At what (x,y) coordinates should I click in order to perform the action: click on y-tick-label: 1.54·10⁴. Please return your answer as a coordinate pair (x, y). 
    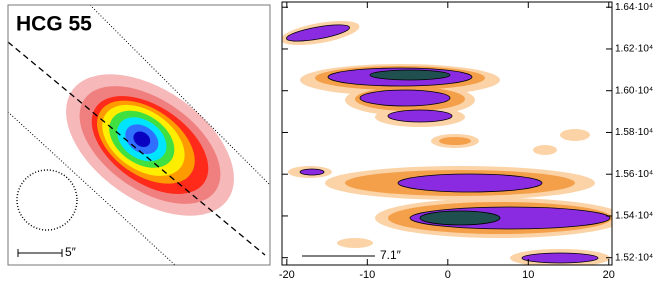
    Looking at the image, I should click on (634, 216).